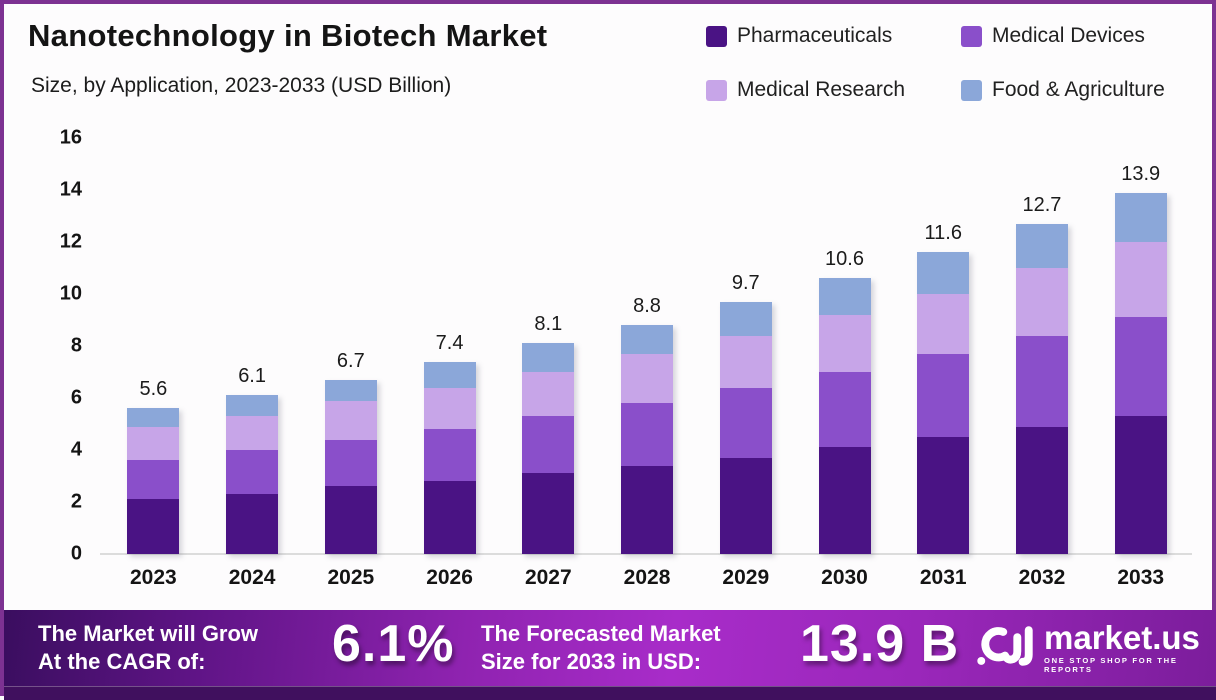 The width and height of the screenshot is (1216, 700). Describe the element at coordinates (351, 577) in the screenshot. I see `x-axis-label-2025: 2025` at that location.